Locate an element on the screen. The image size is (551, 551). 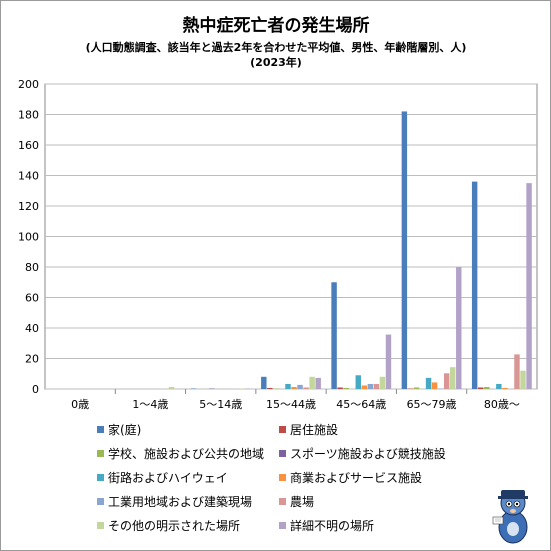
legend-label: 街路およびハイウェイ is located at coordinates (168, 477).